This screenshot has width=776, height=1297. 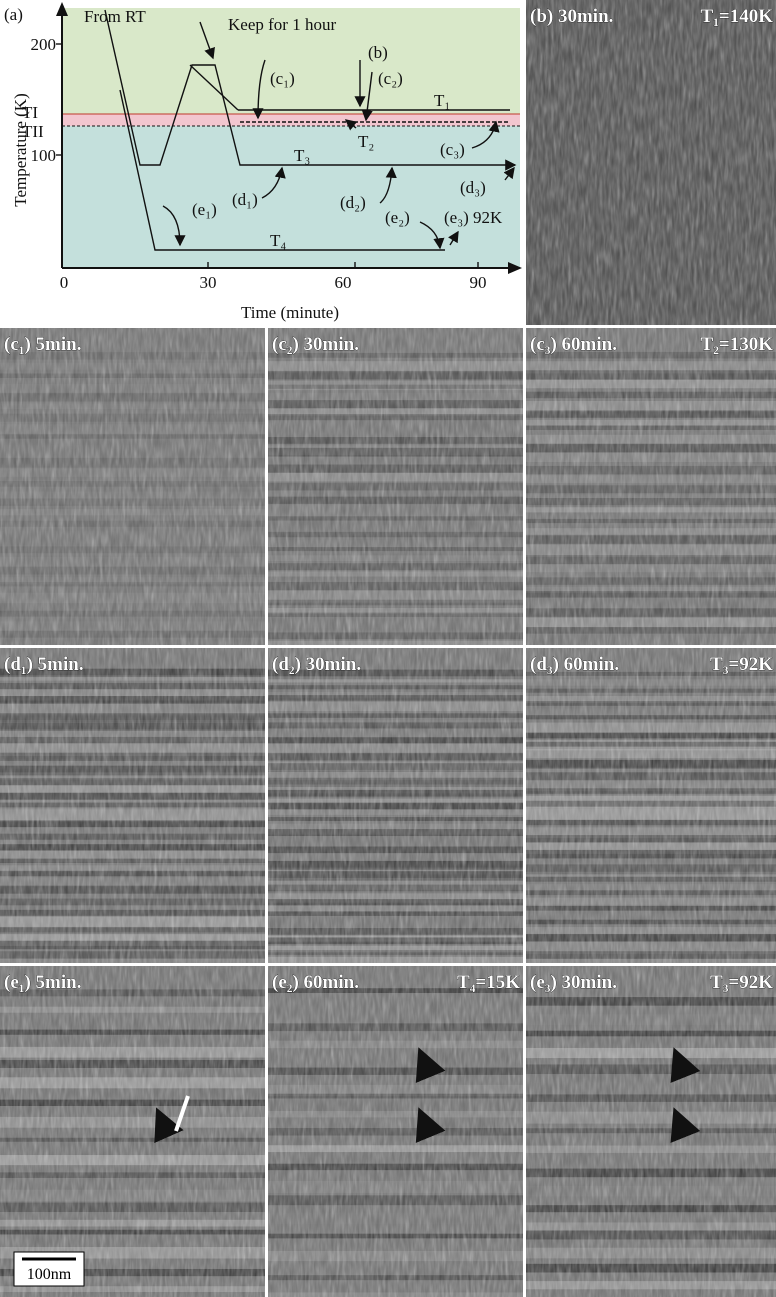 I want to click on y-tick-label: 100, so click(x=44, y=155).